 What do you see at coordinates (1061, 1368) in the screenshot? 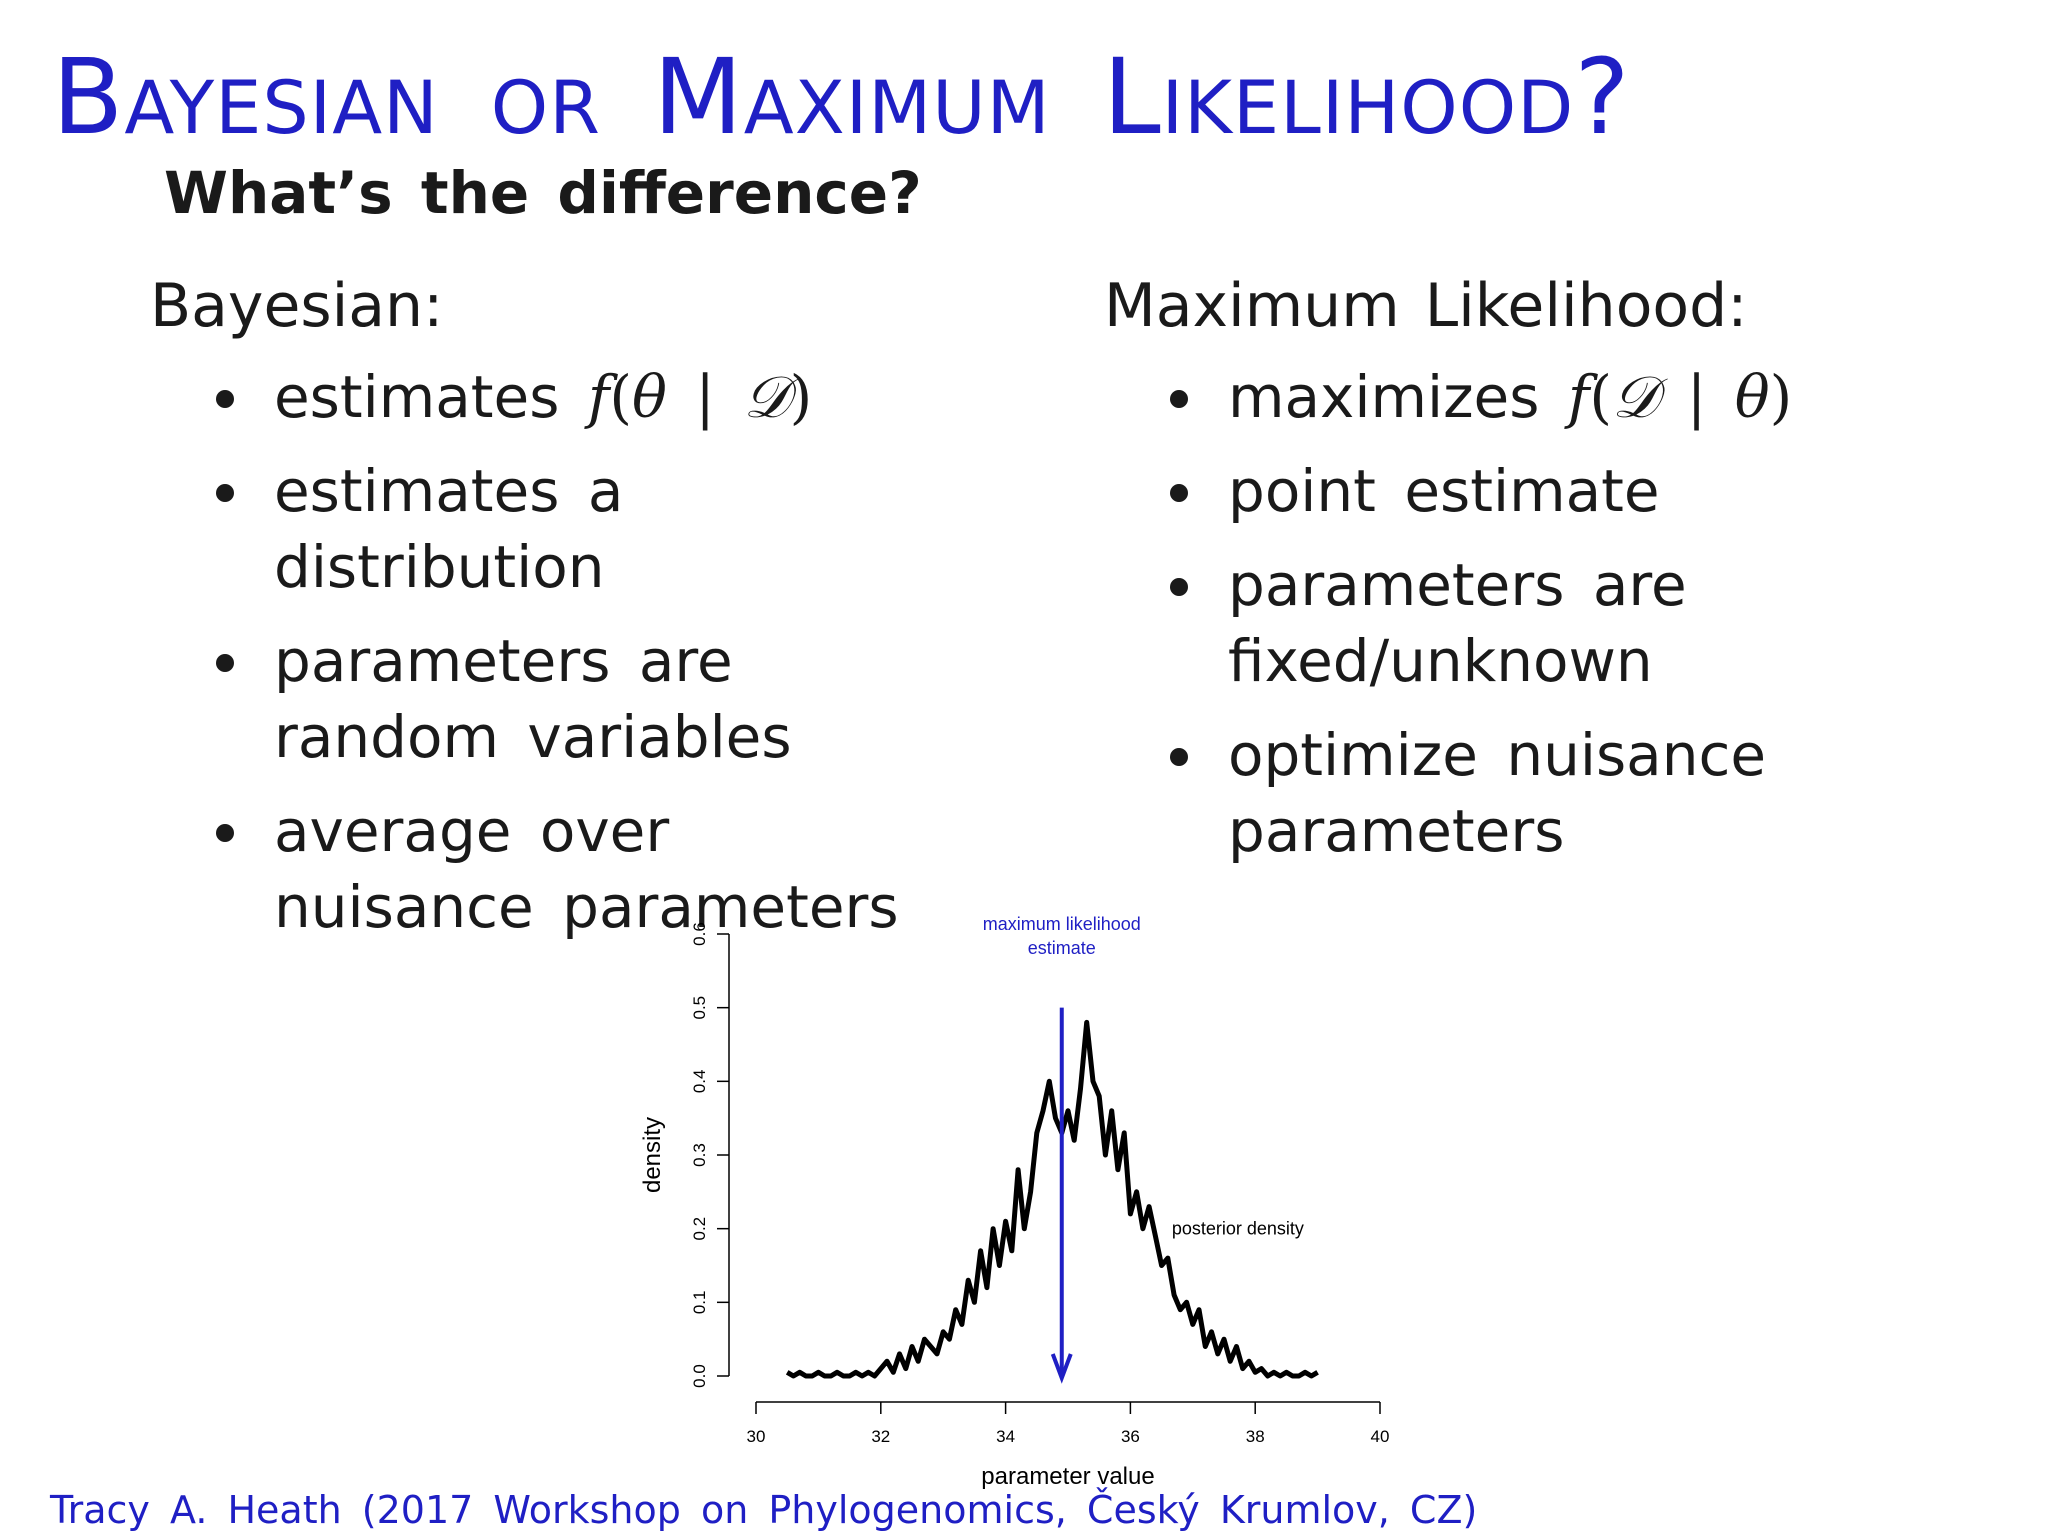
I see `ml-estimate-arrowhead` at bounding box center [1061, 1368].